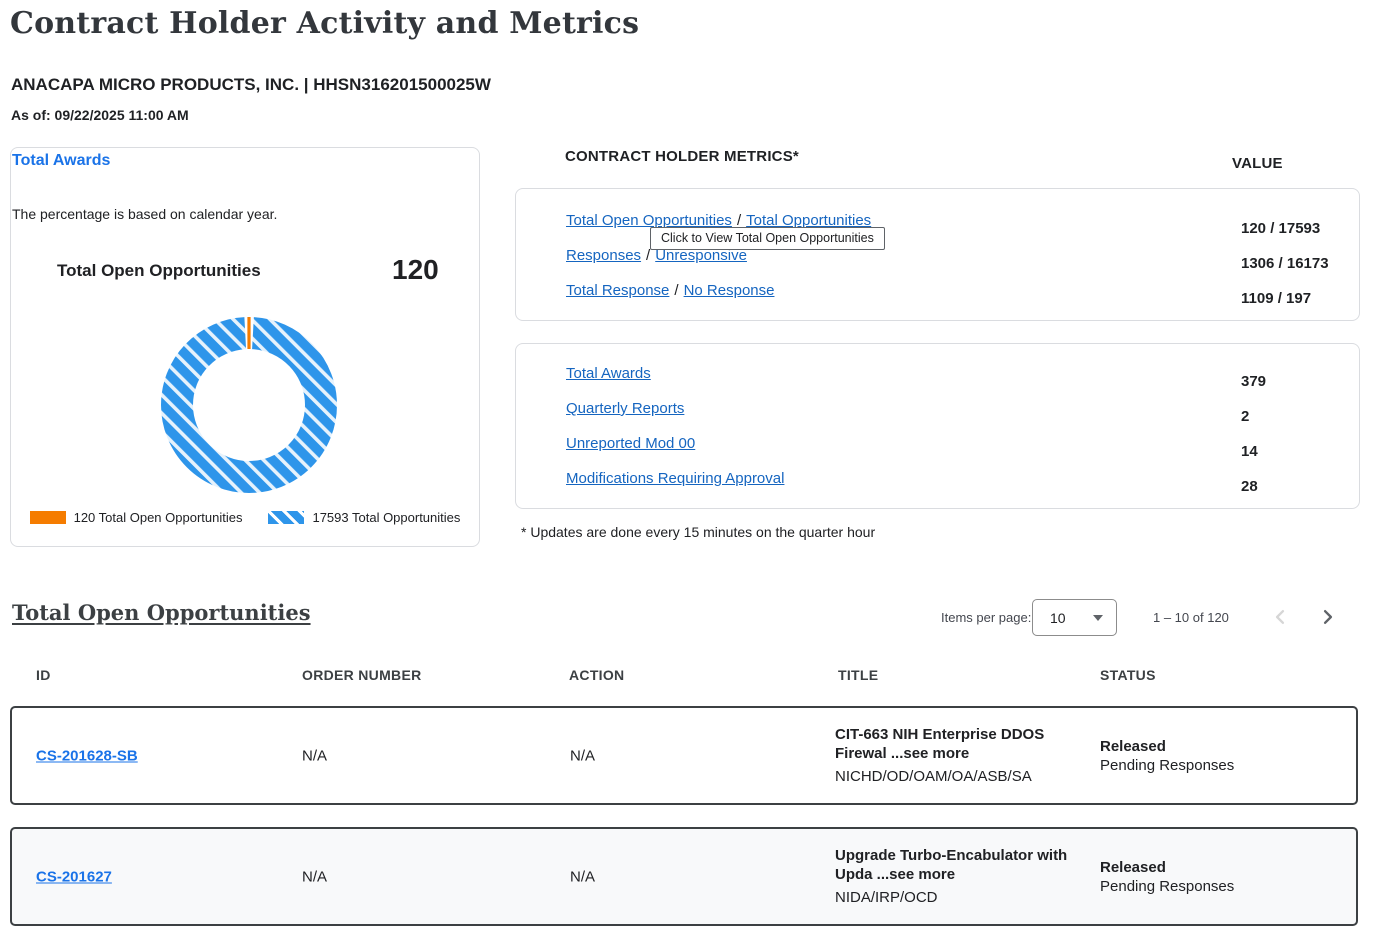  I want to click on next-page-button, so click(1328, 617).